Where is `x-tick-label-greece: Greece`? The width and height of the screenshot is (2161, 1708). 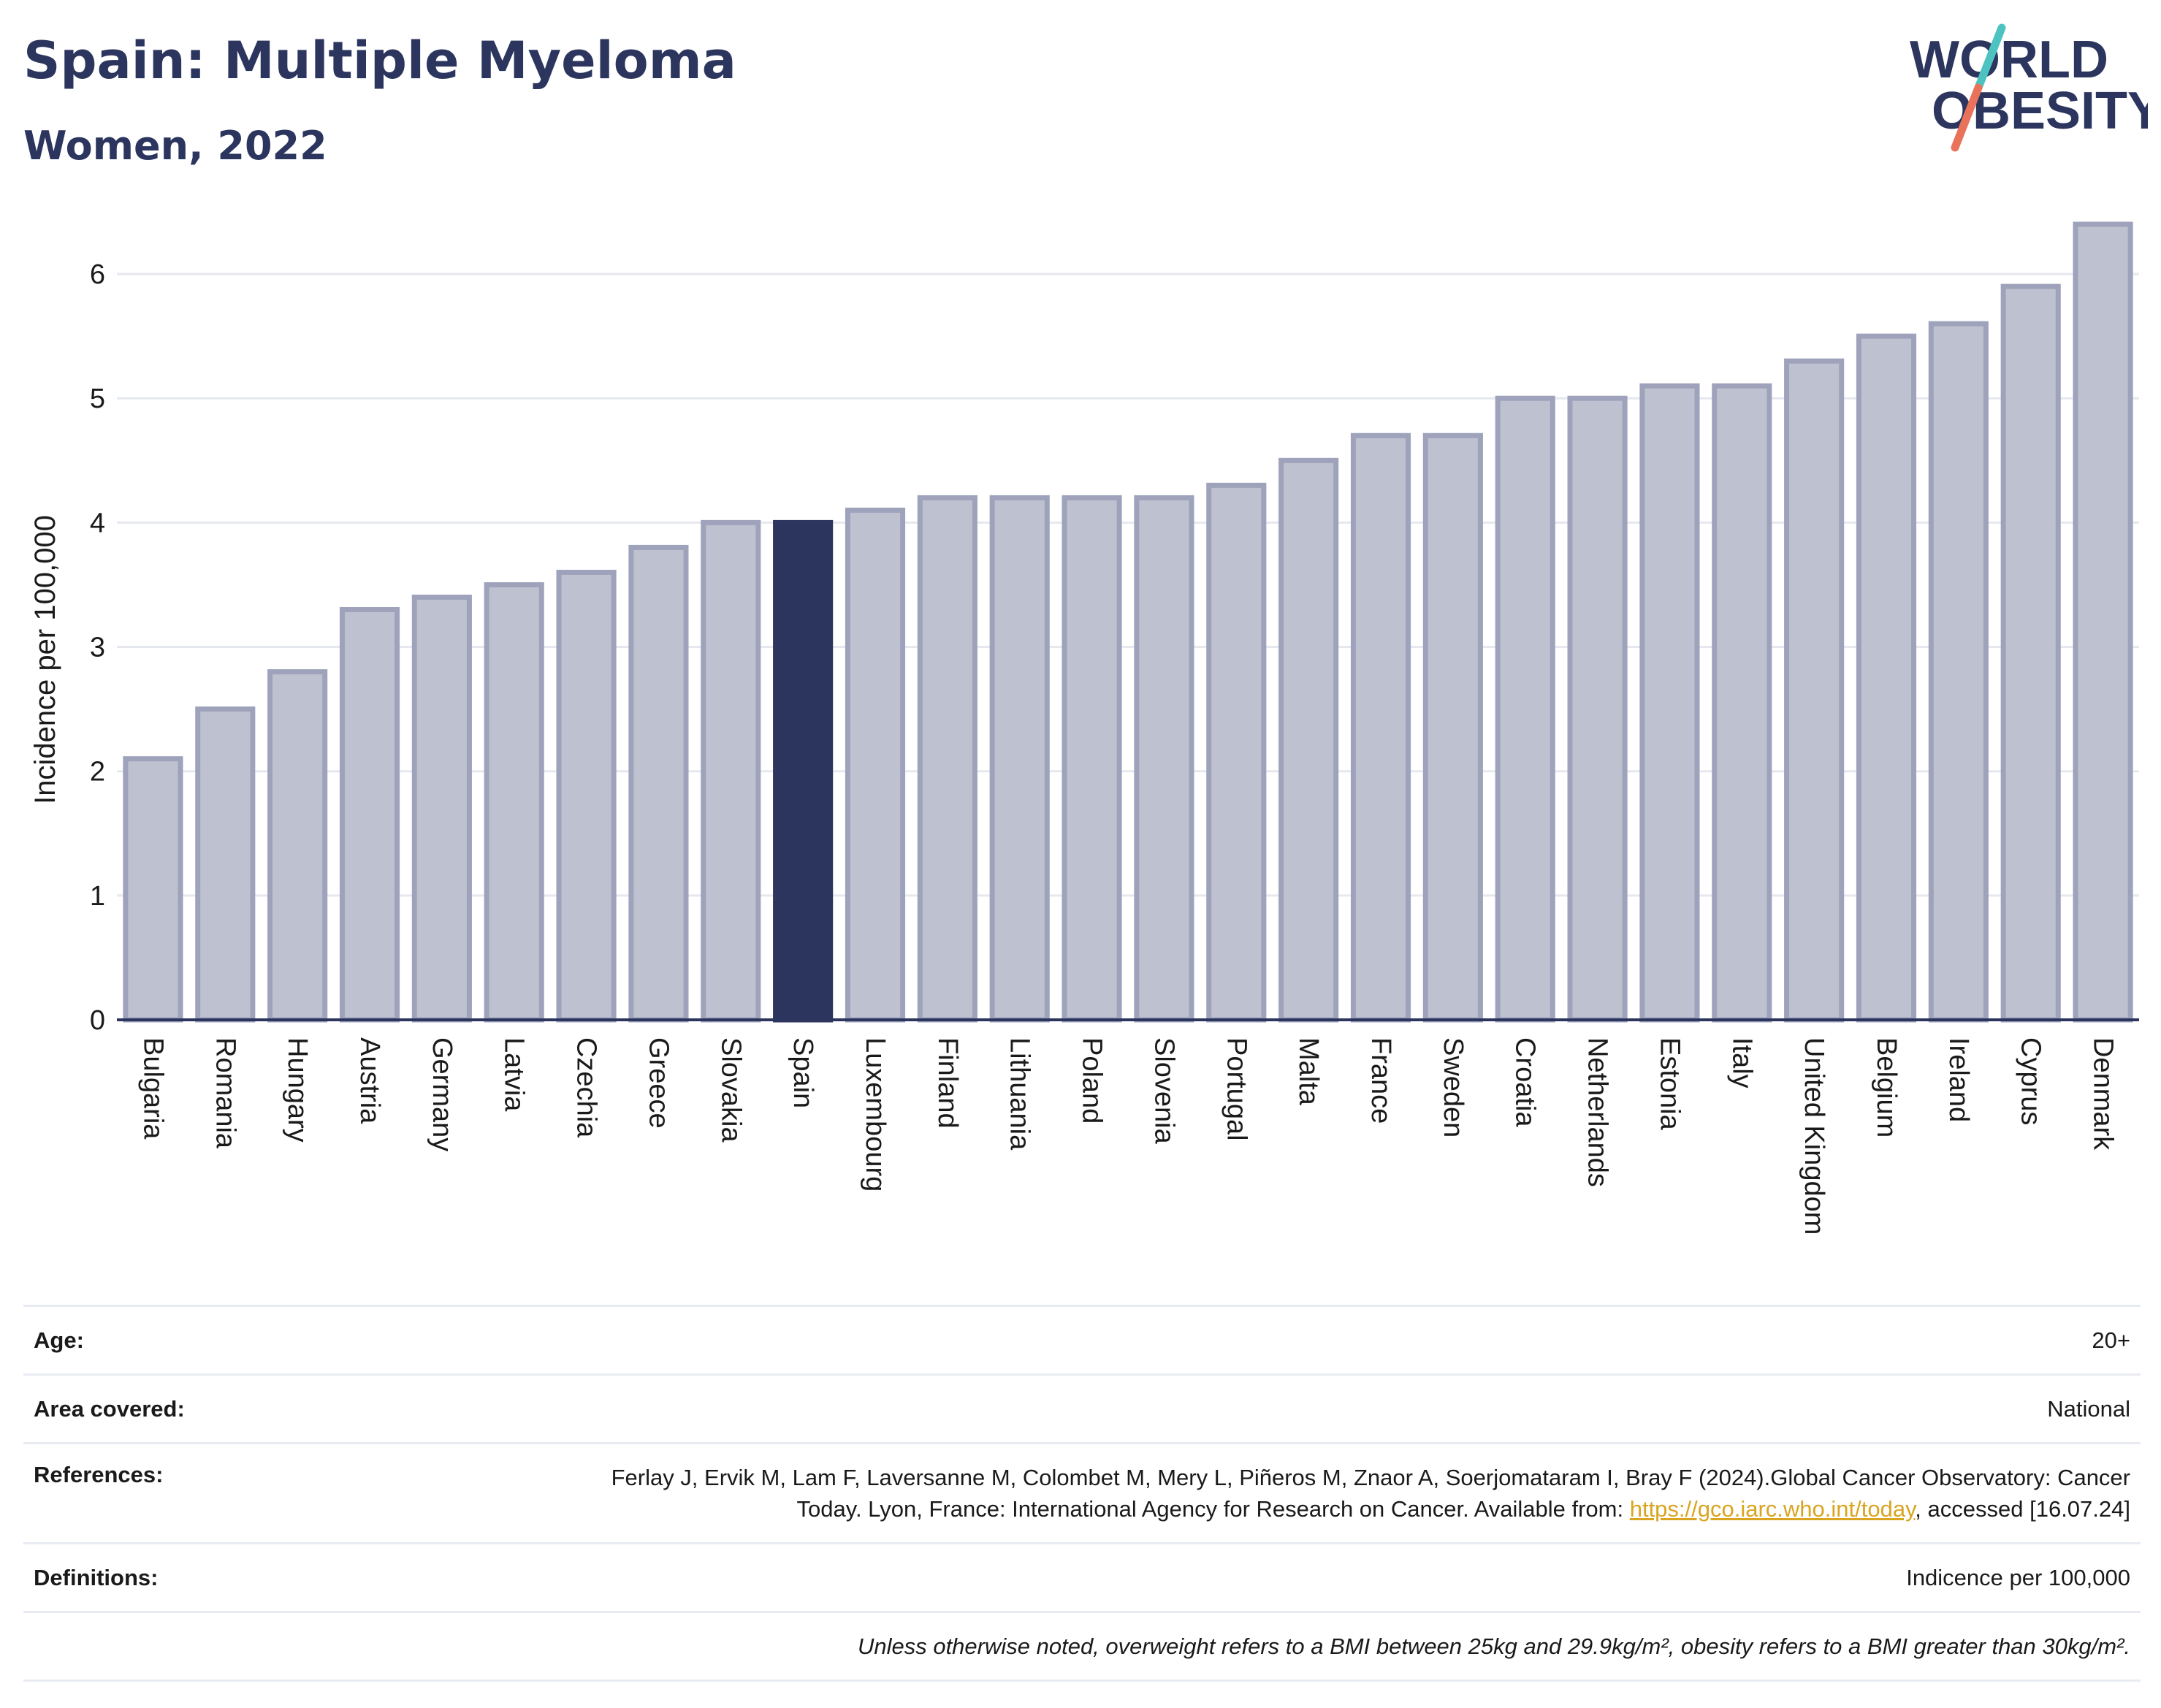
x-tick-label-greece: Greece is located at coordinates (658, 1083).